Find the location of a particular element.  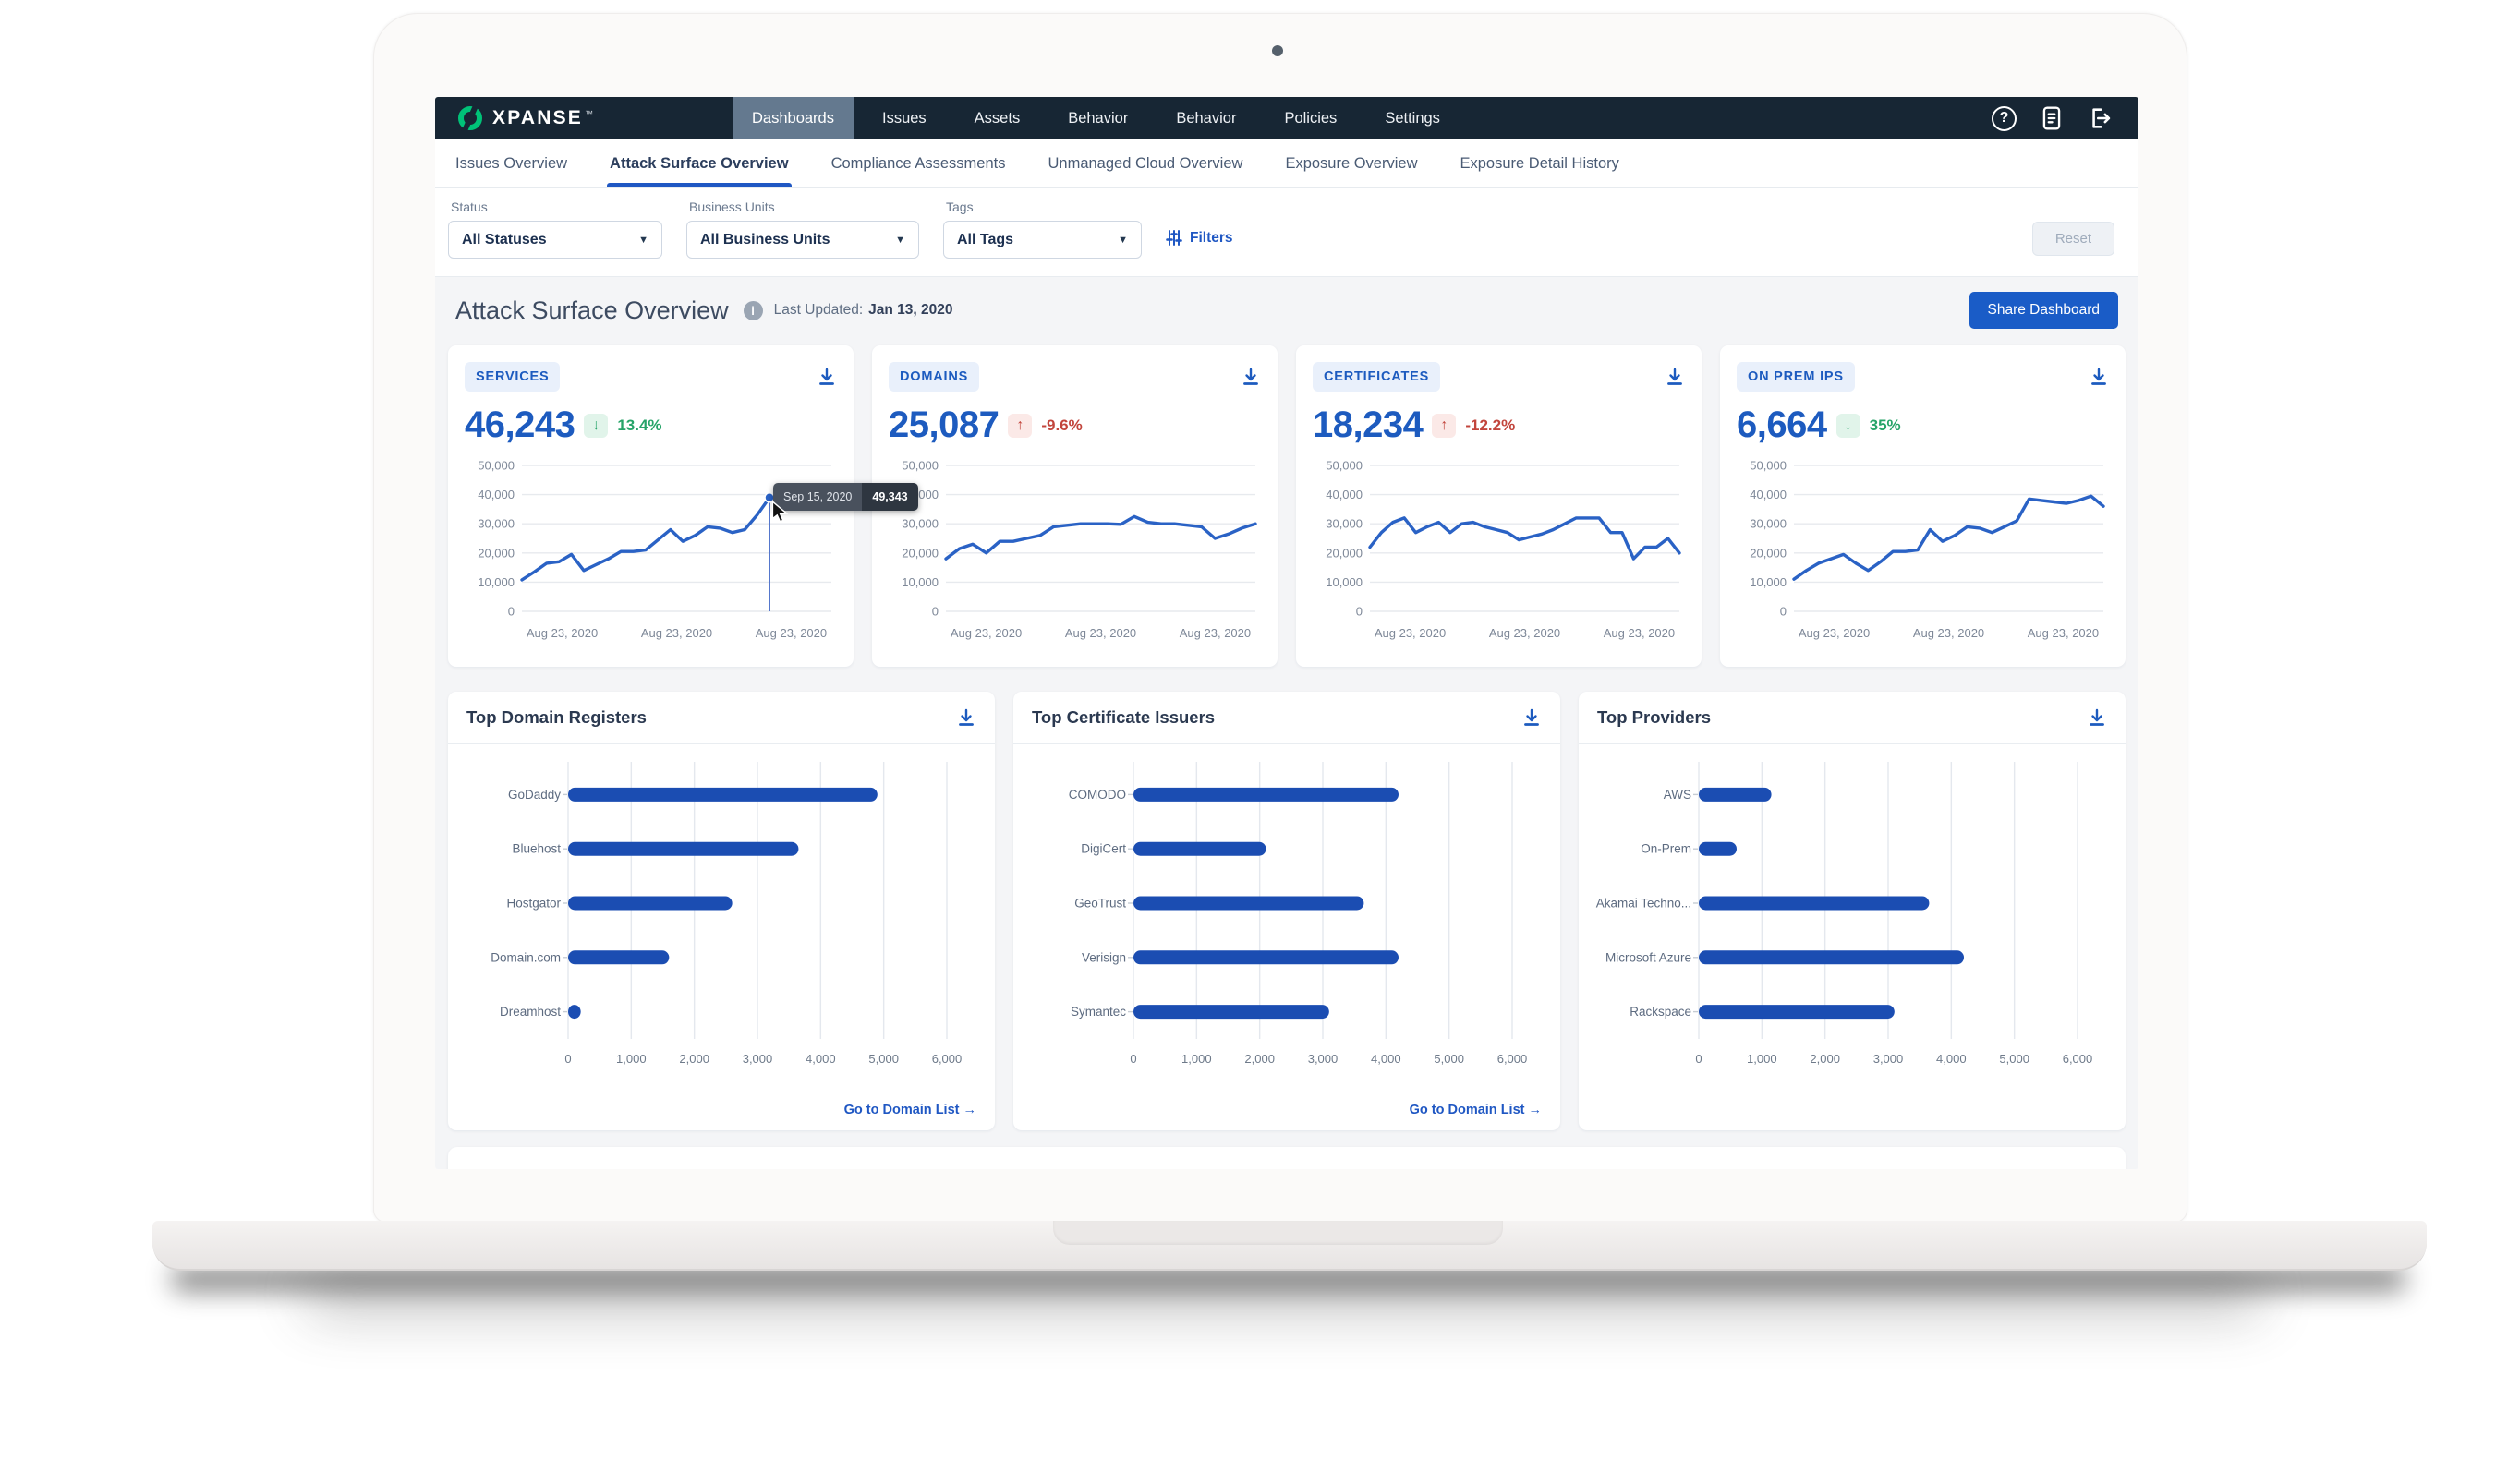

tab-attack-surface-overview: Attack Surface Overview is located at coordinates (699, 163).